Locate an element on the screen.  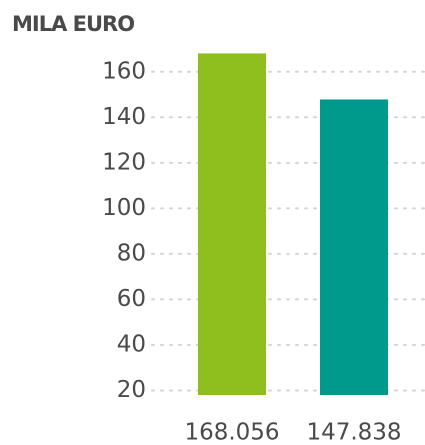
value-label: 147.838 is located at coordinates (353, 432).